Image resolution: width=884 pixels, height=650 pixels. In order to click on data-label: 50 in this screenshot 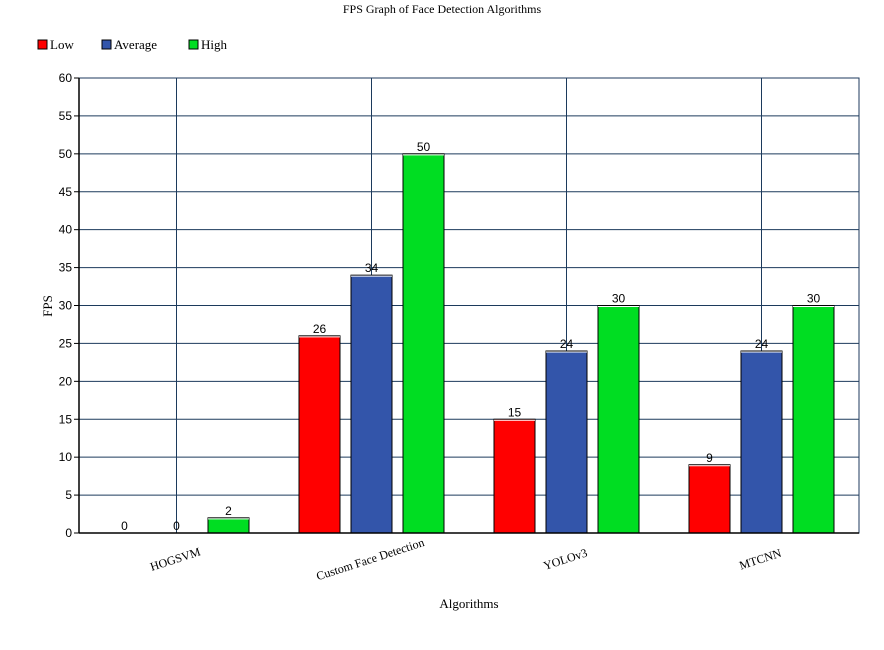, I will do `click(424, 147)`.